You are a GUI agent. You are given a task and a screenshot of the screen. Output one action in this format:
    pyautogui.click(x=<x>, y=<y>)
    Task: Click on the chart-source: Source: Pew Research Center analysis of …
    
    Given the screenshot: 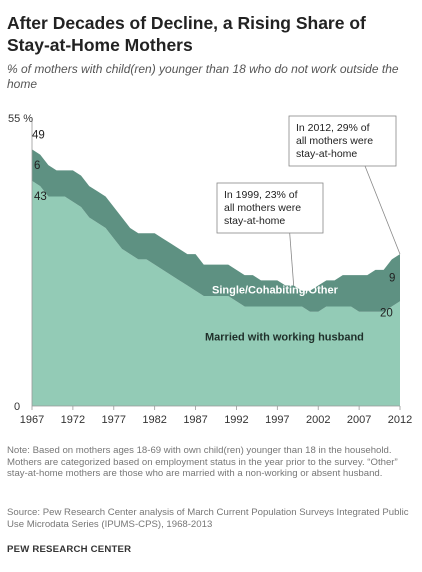 What is the action you would take?
    pyautogui.click(x=208, y=518)
    